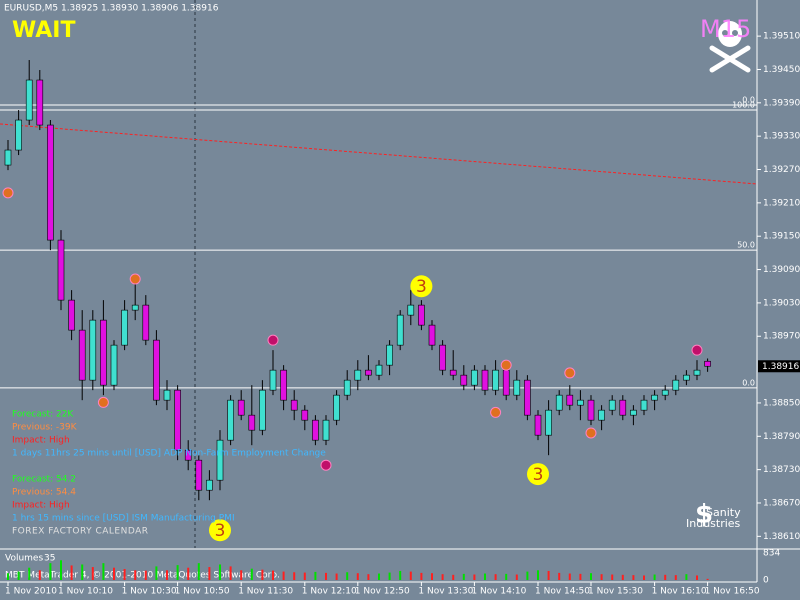 This screenshot has height=600, width=800. What do you see at coordinates (730, 34) in the screenshot?
I see `skull` at bounding box center [730, 34].